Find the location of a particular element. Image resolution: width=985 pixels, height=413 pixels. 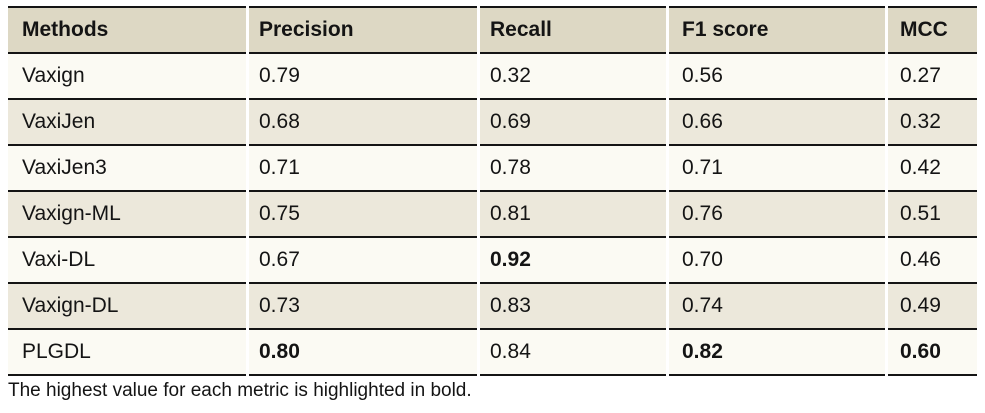

column-header-recall: Recall is located at coordinates (573, 29).